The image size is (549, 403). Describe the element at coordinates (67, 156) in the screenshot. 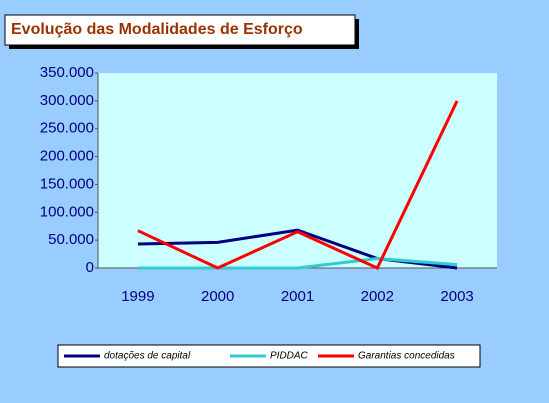

I see `y-tick-label: 200.000` at that location.